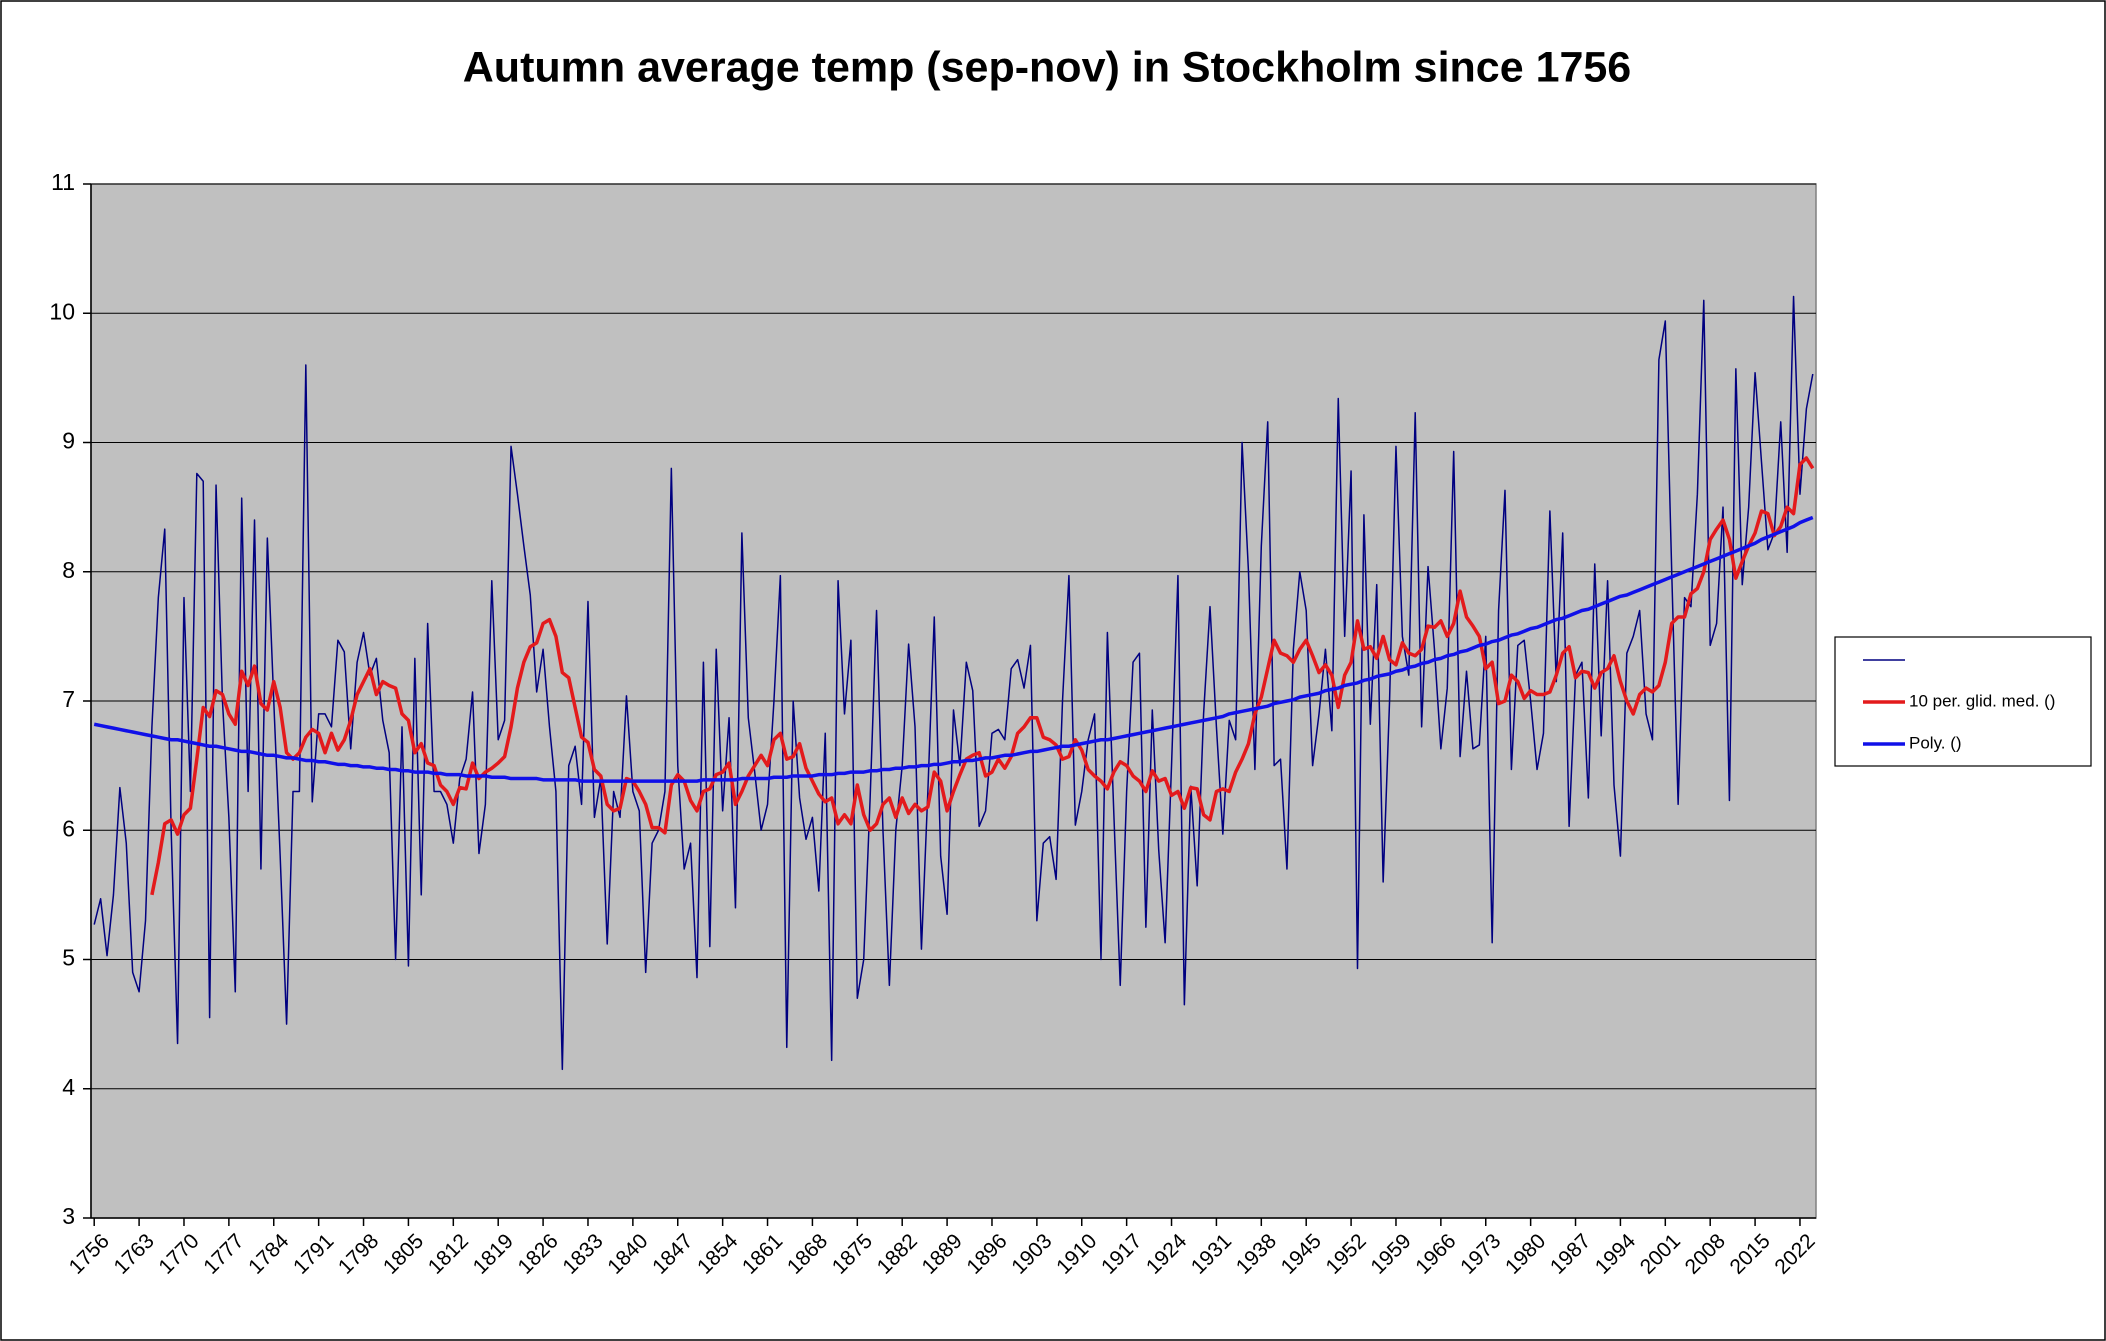 The width and height of the screenshot is (2106, 1341). What do you see at coordinates (68, 1216) in the screenshot?
I see `y-tick-label: 3` at bounding box center [68, 1216].